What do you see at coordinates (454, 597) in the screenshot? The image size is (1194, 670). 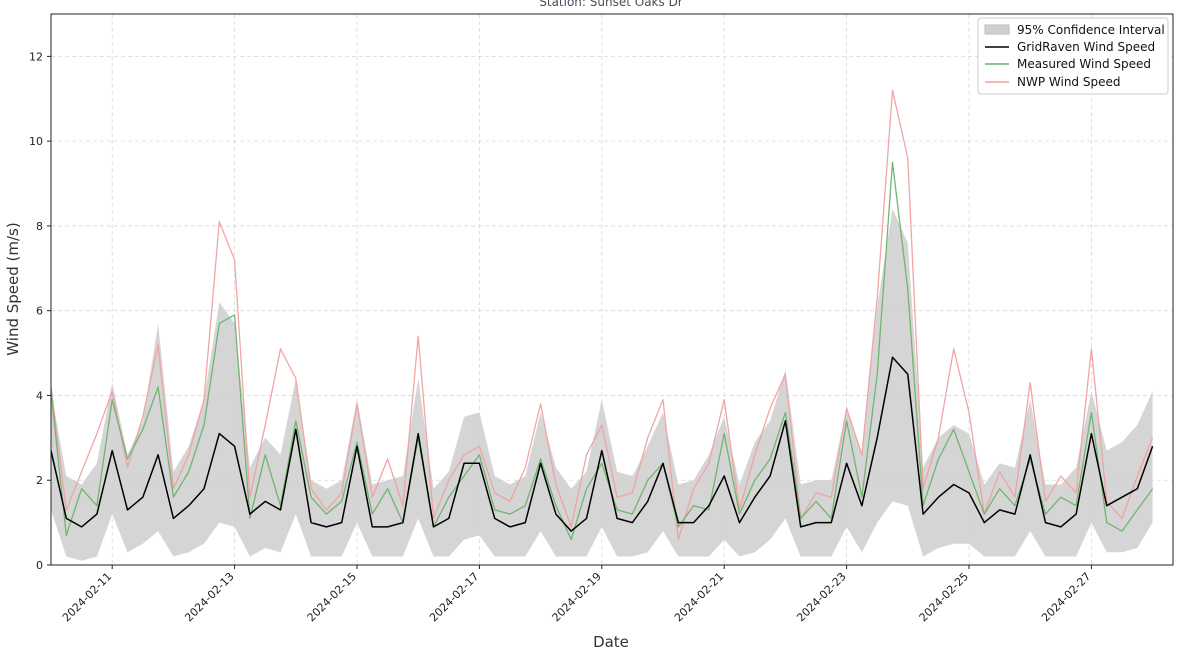 I see `x-tick-label: 2024-02-17` at bounding box center [454, 597].